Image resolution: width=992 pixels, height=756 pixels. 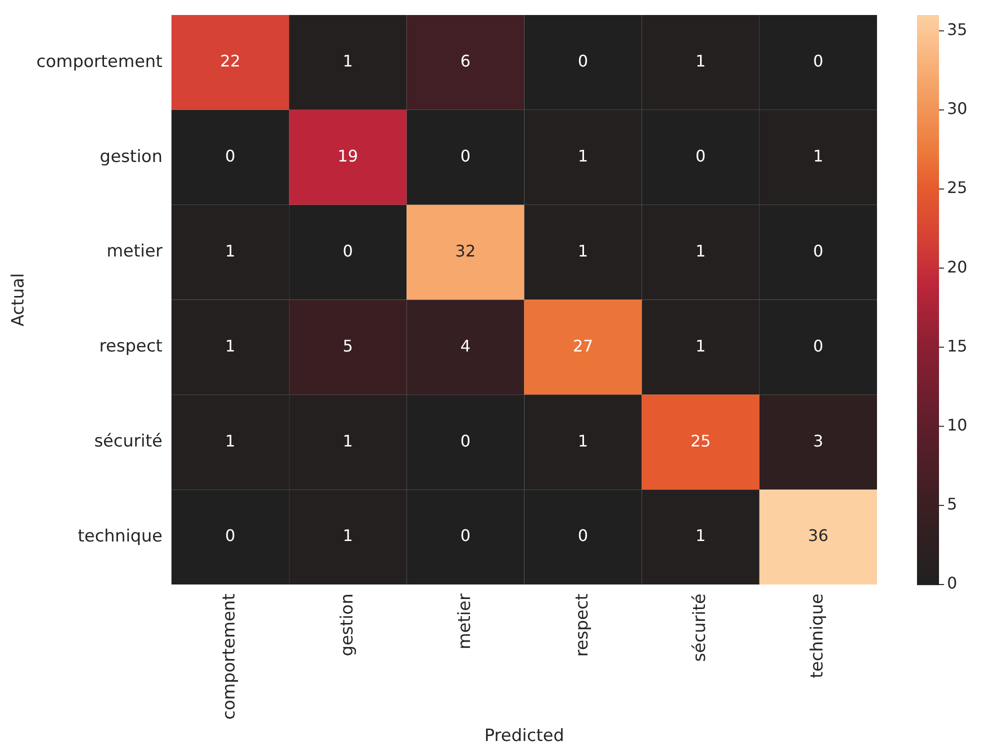 What do you see at coordinates (524, 736) in the screenshot?
I see `x-axis-title: Predicted` at bounding box center [524, 736].